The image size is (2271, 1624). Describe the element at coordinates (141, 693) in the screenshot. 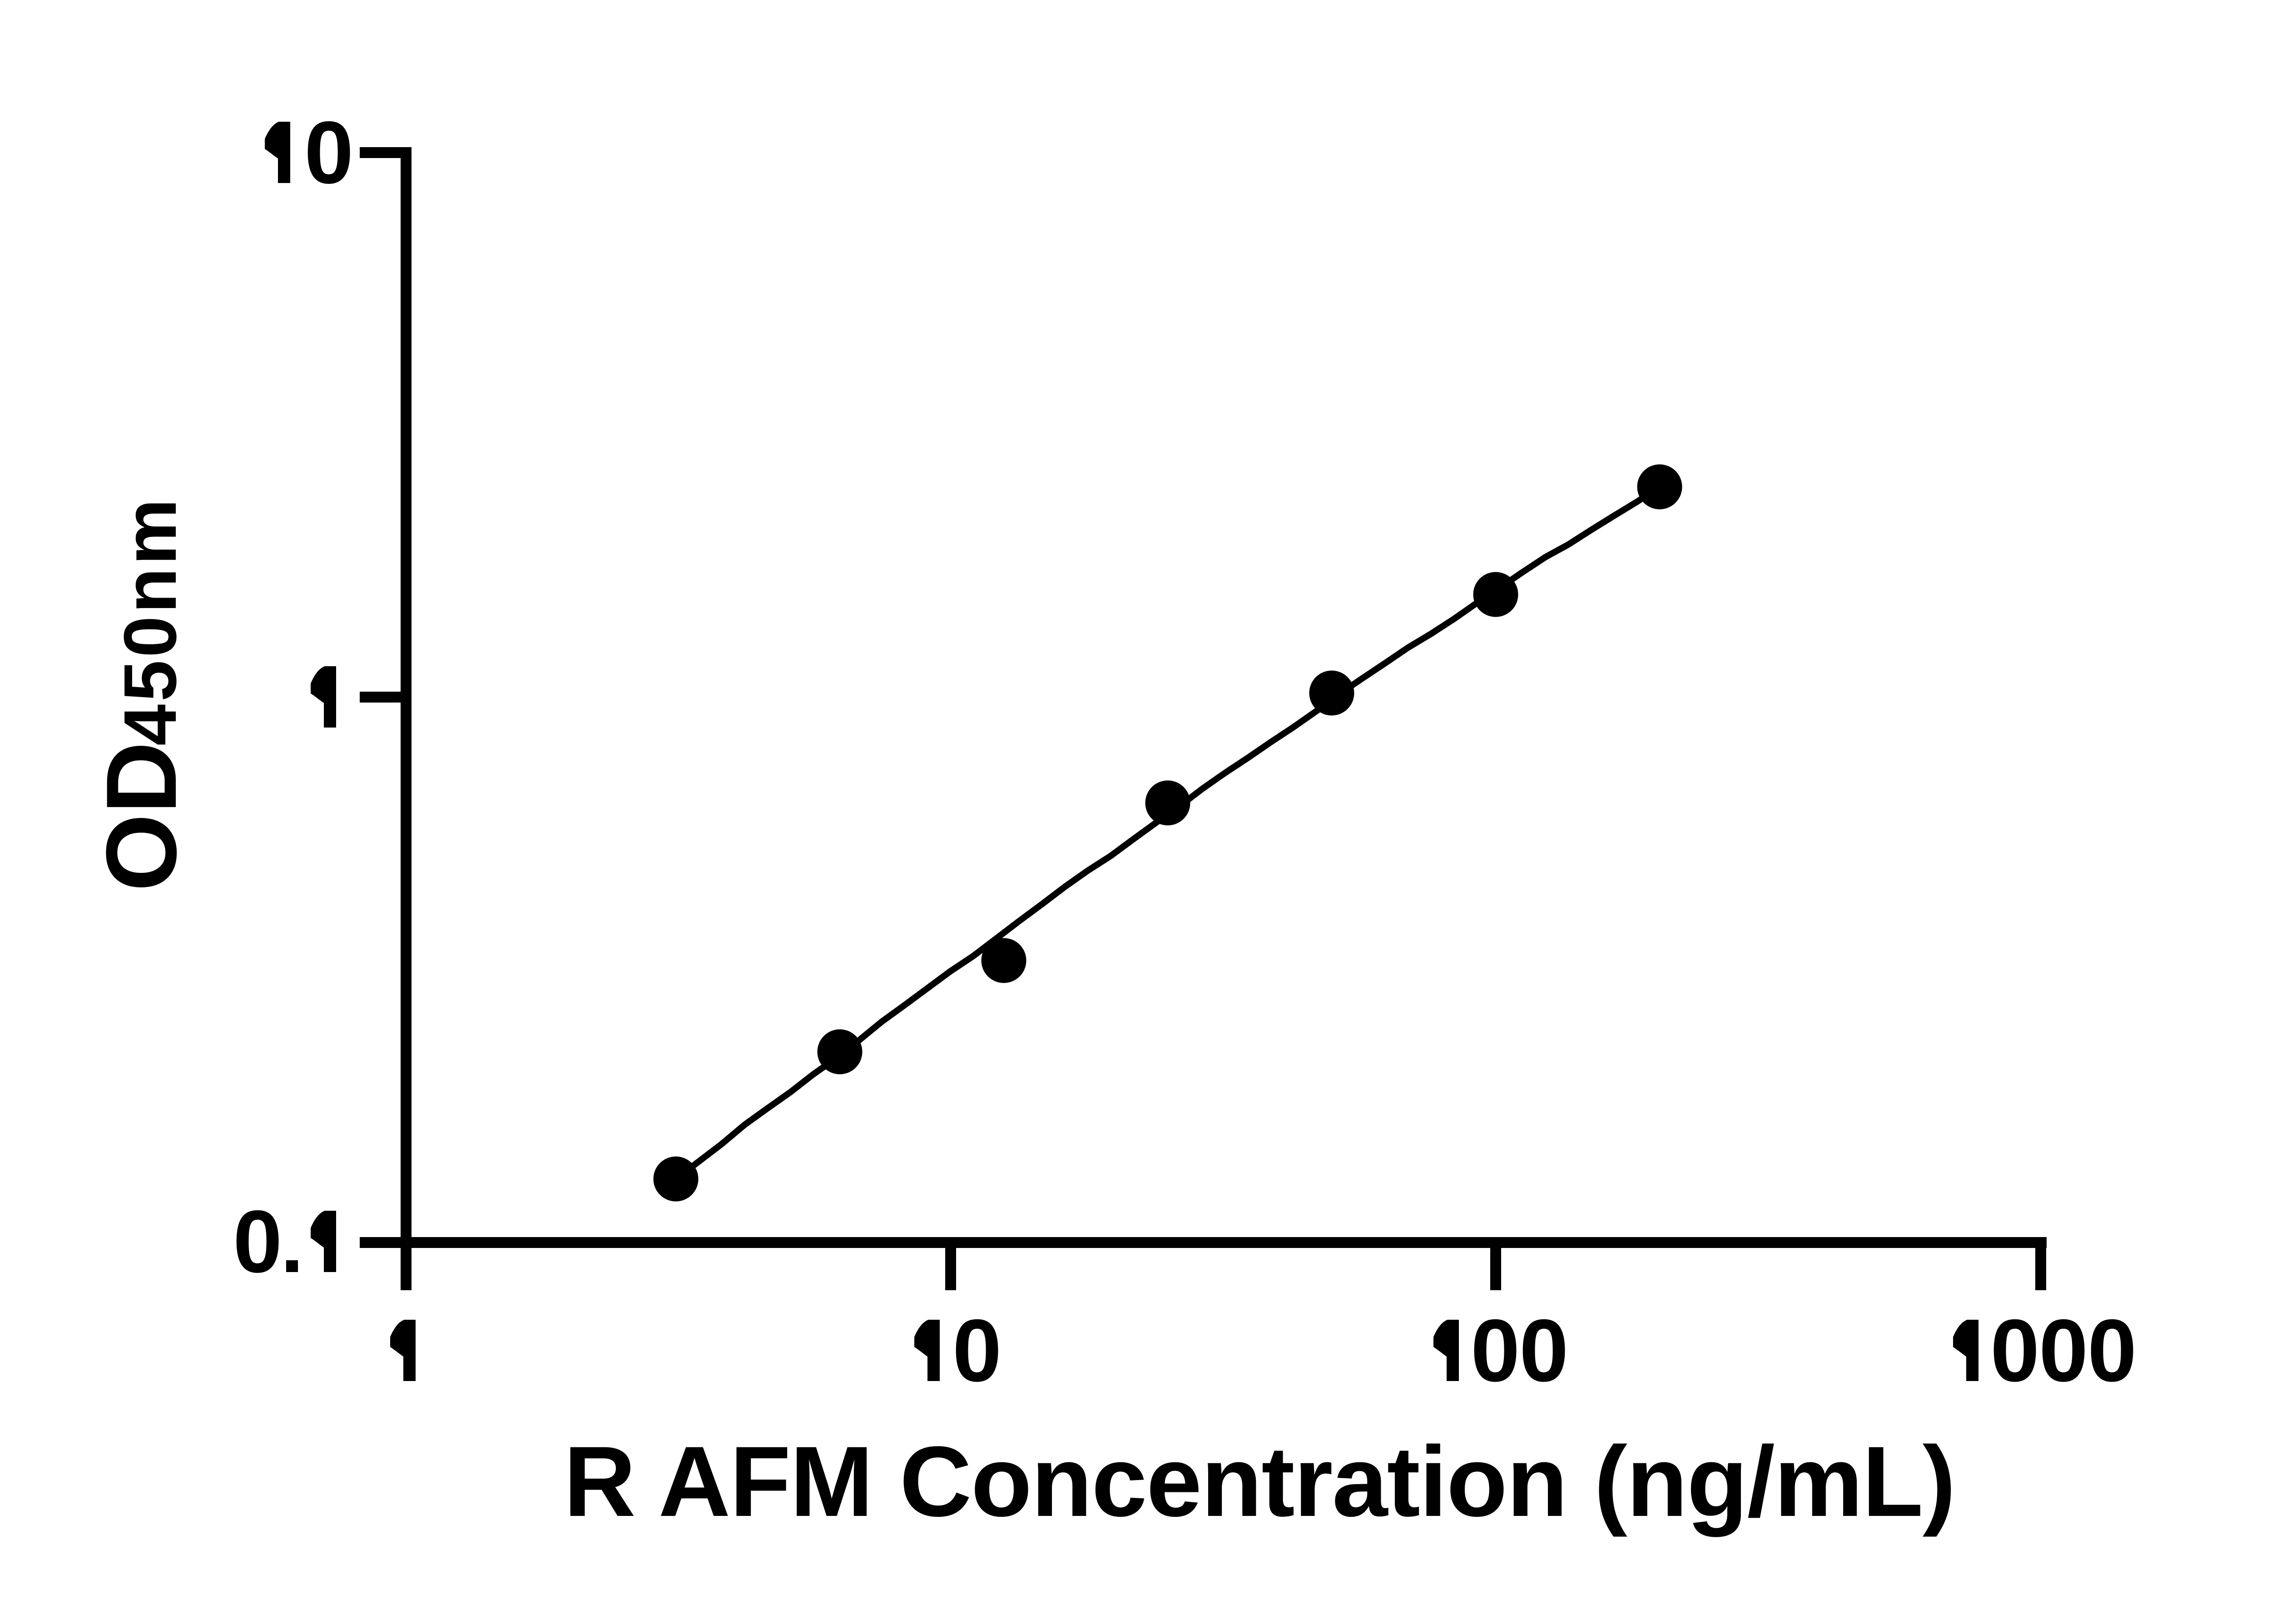

I see `svg-text: OD450nm` at that location.